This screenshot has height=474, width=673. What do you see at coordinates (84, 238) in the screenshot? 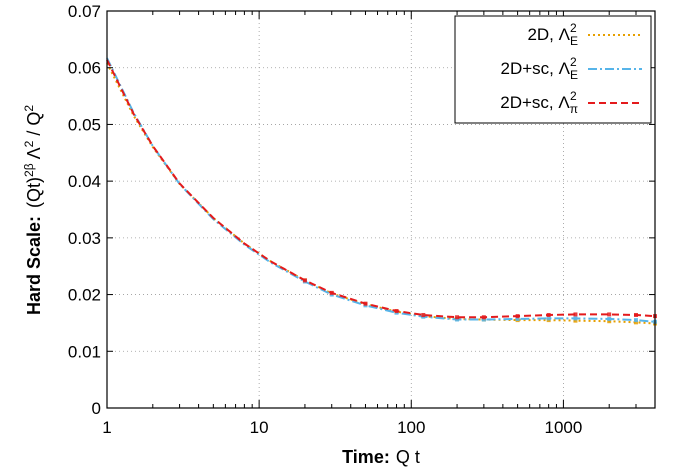
I see `y-tick-label: 0.03` at bounding box center [84, 238].